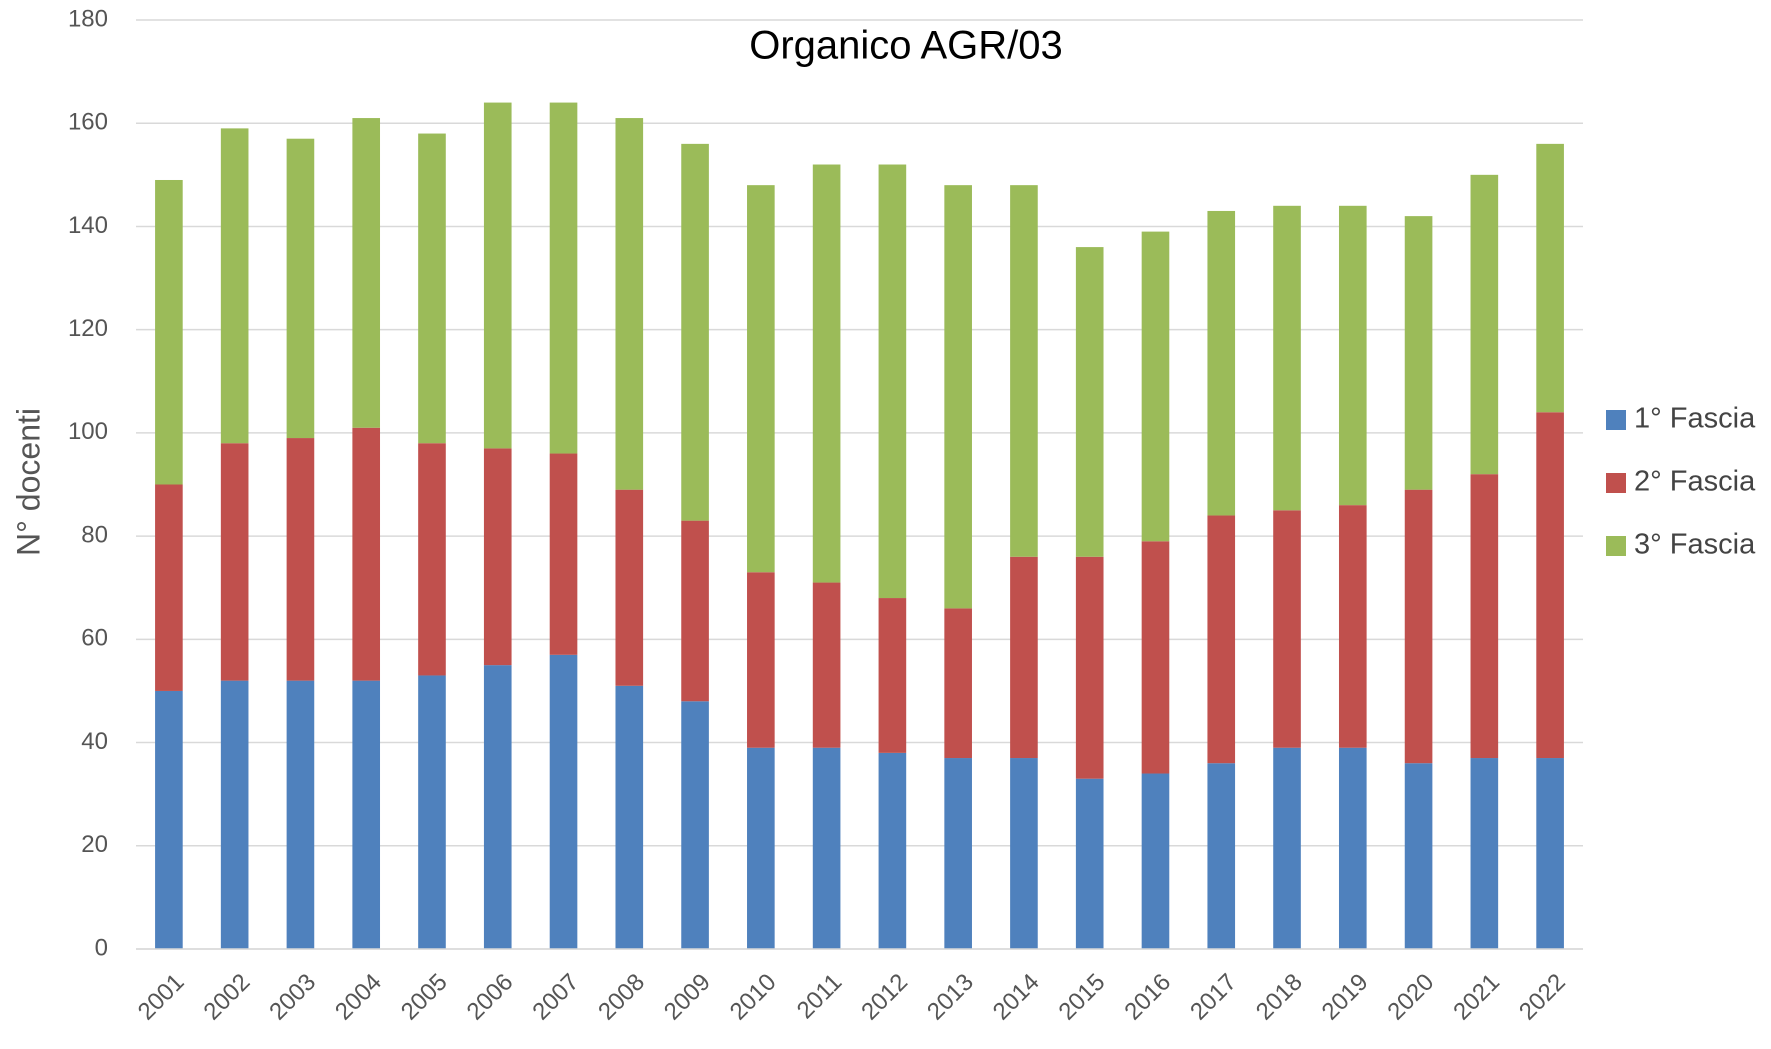 This screenshot has height=1049, width=1771. I want to click on y-tick-label: 140, so click(88, 225).